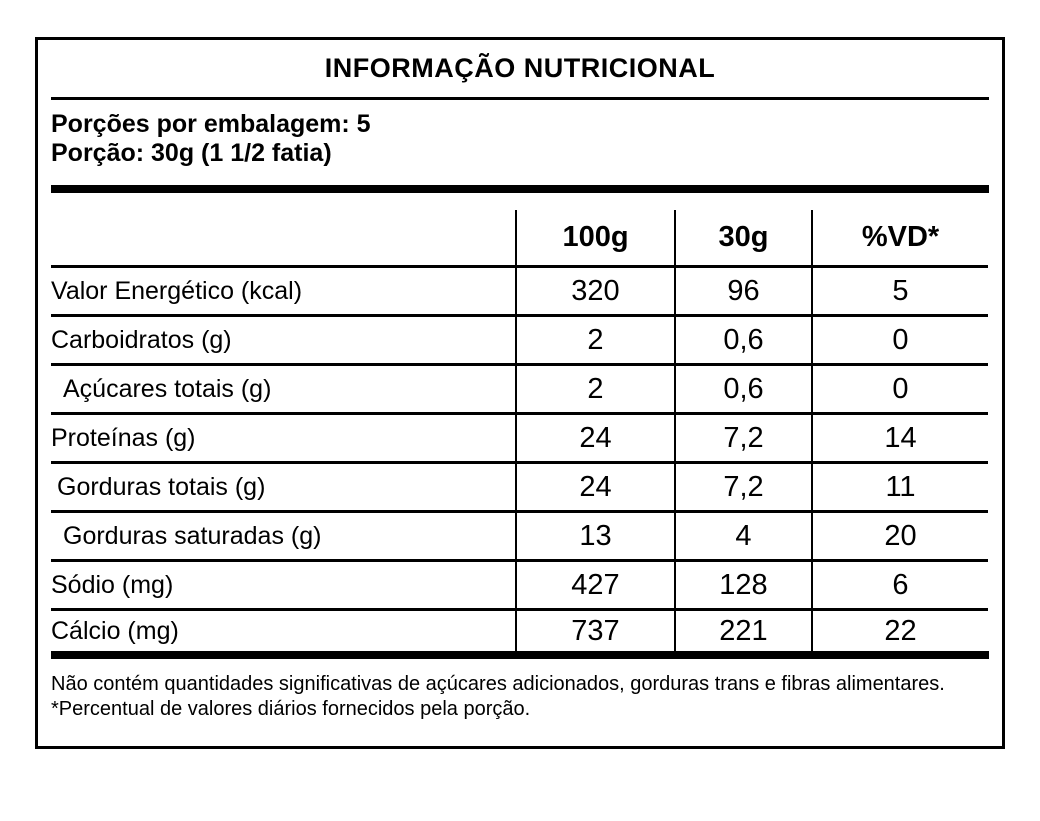 This screenshot has height=821, width=1040. What do you see at coordinates (899, 537) in the screenshot?
I see `value-vd: 20` at bounding box center [899, 537].